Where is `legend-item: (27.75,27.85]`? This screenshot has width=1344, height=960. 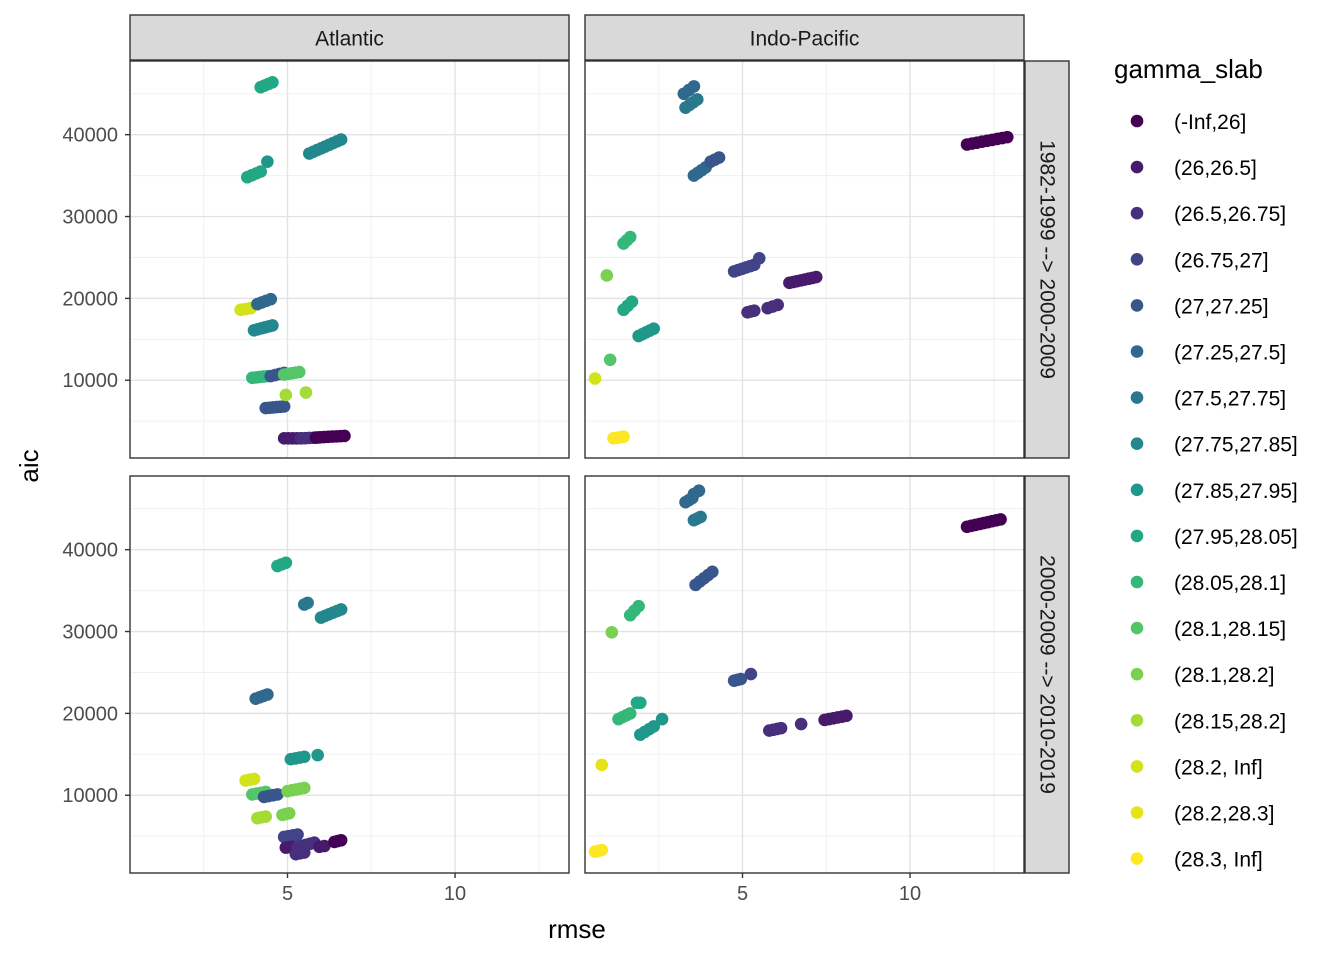 legend-item: (27.75,27.85] is located at coordinates (1214, 445).